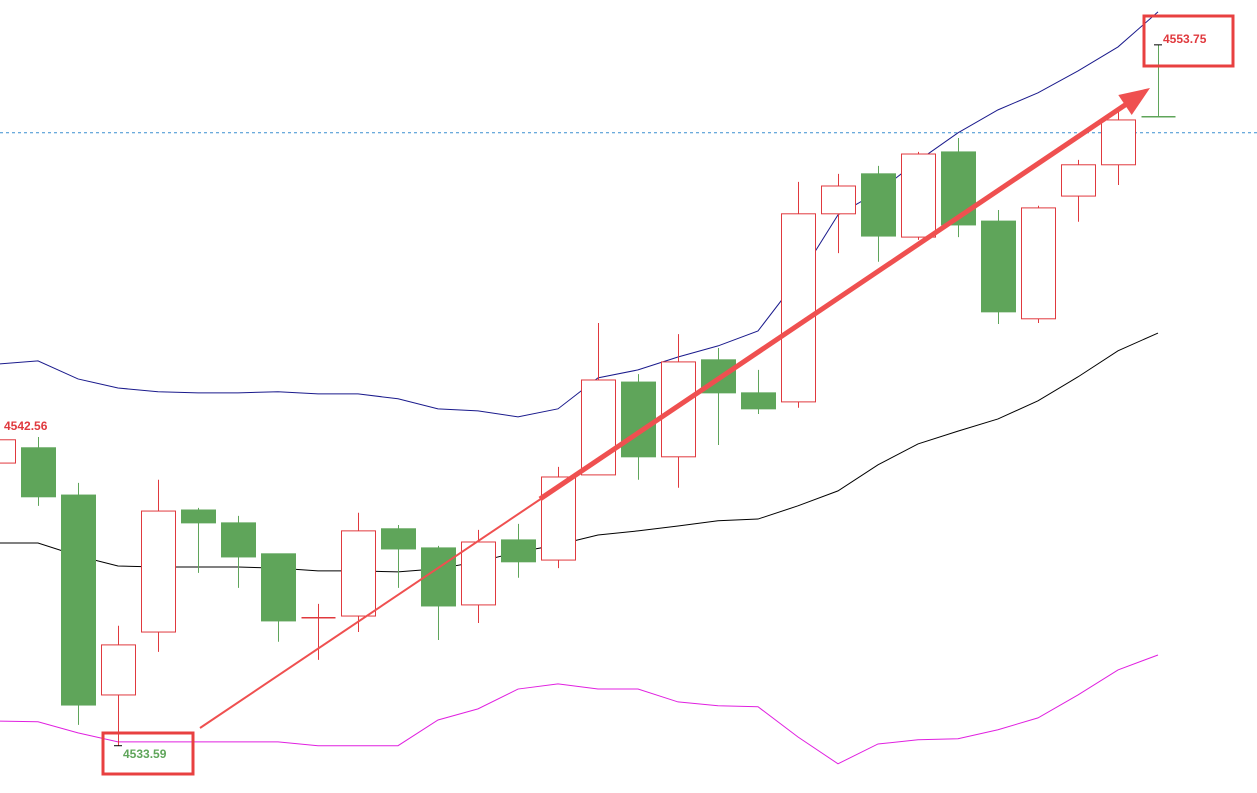  Describe the element at coordinates (145, 754) in the screenshot. I see `price-label: 4533.59` at that location.